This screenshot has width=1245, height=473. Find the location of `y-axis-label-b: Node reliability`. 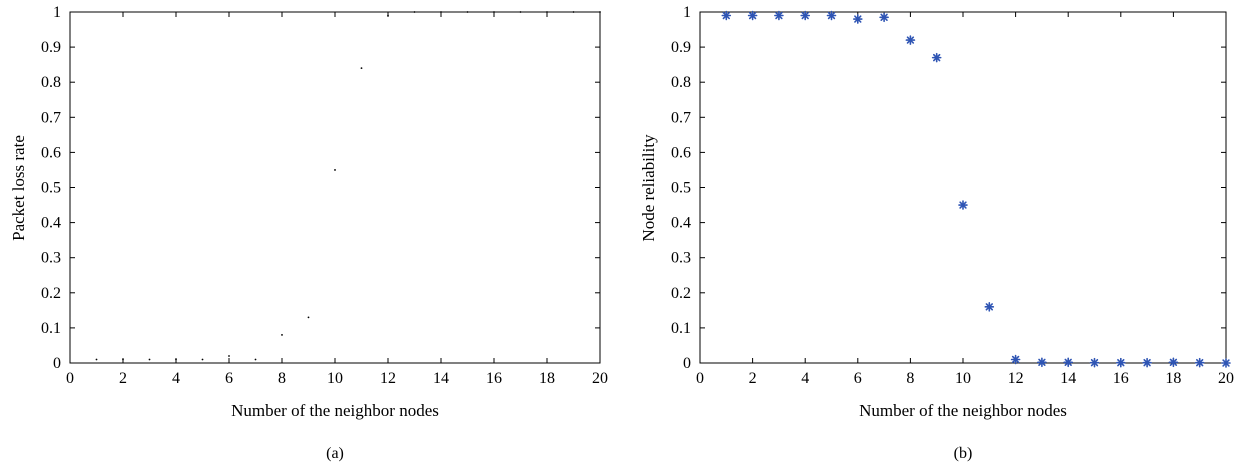

y-axis-label-b: Node reliability is located at coordinates (648, 188).